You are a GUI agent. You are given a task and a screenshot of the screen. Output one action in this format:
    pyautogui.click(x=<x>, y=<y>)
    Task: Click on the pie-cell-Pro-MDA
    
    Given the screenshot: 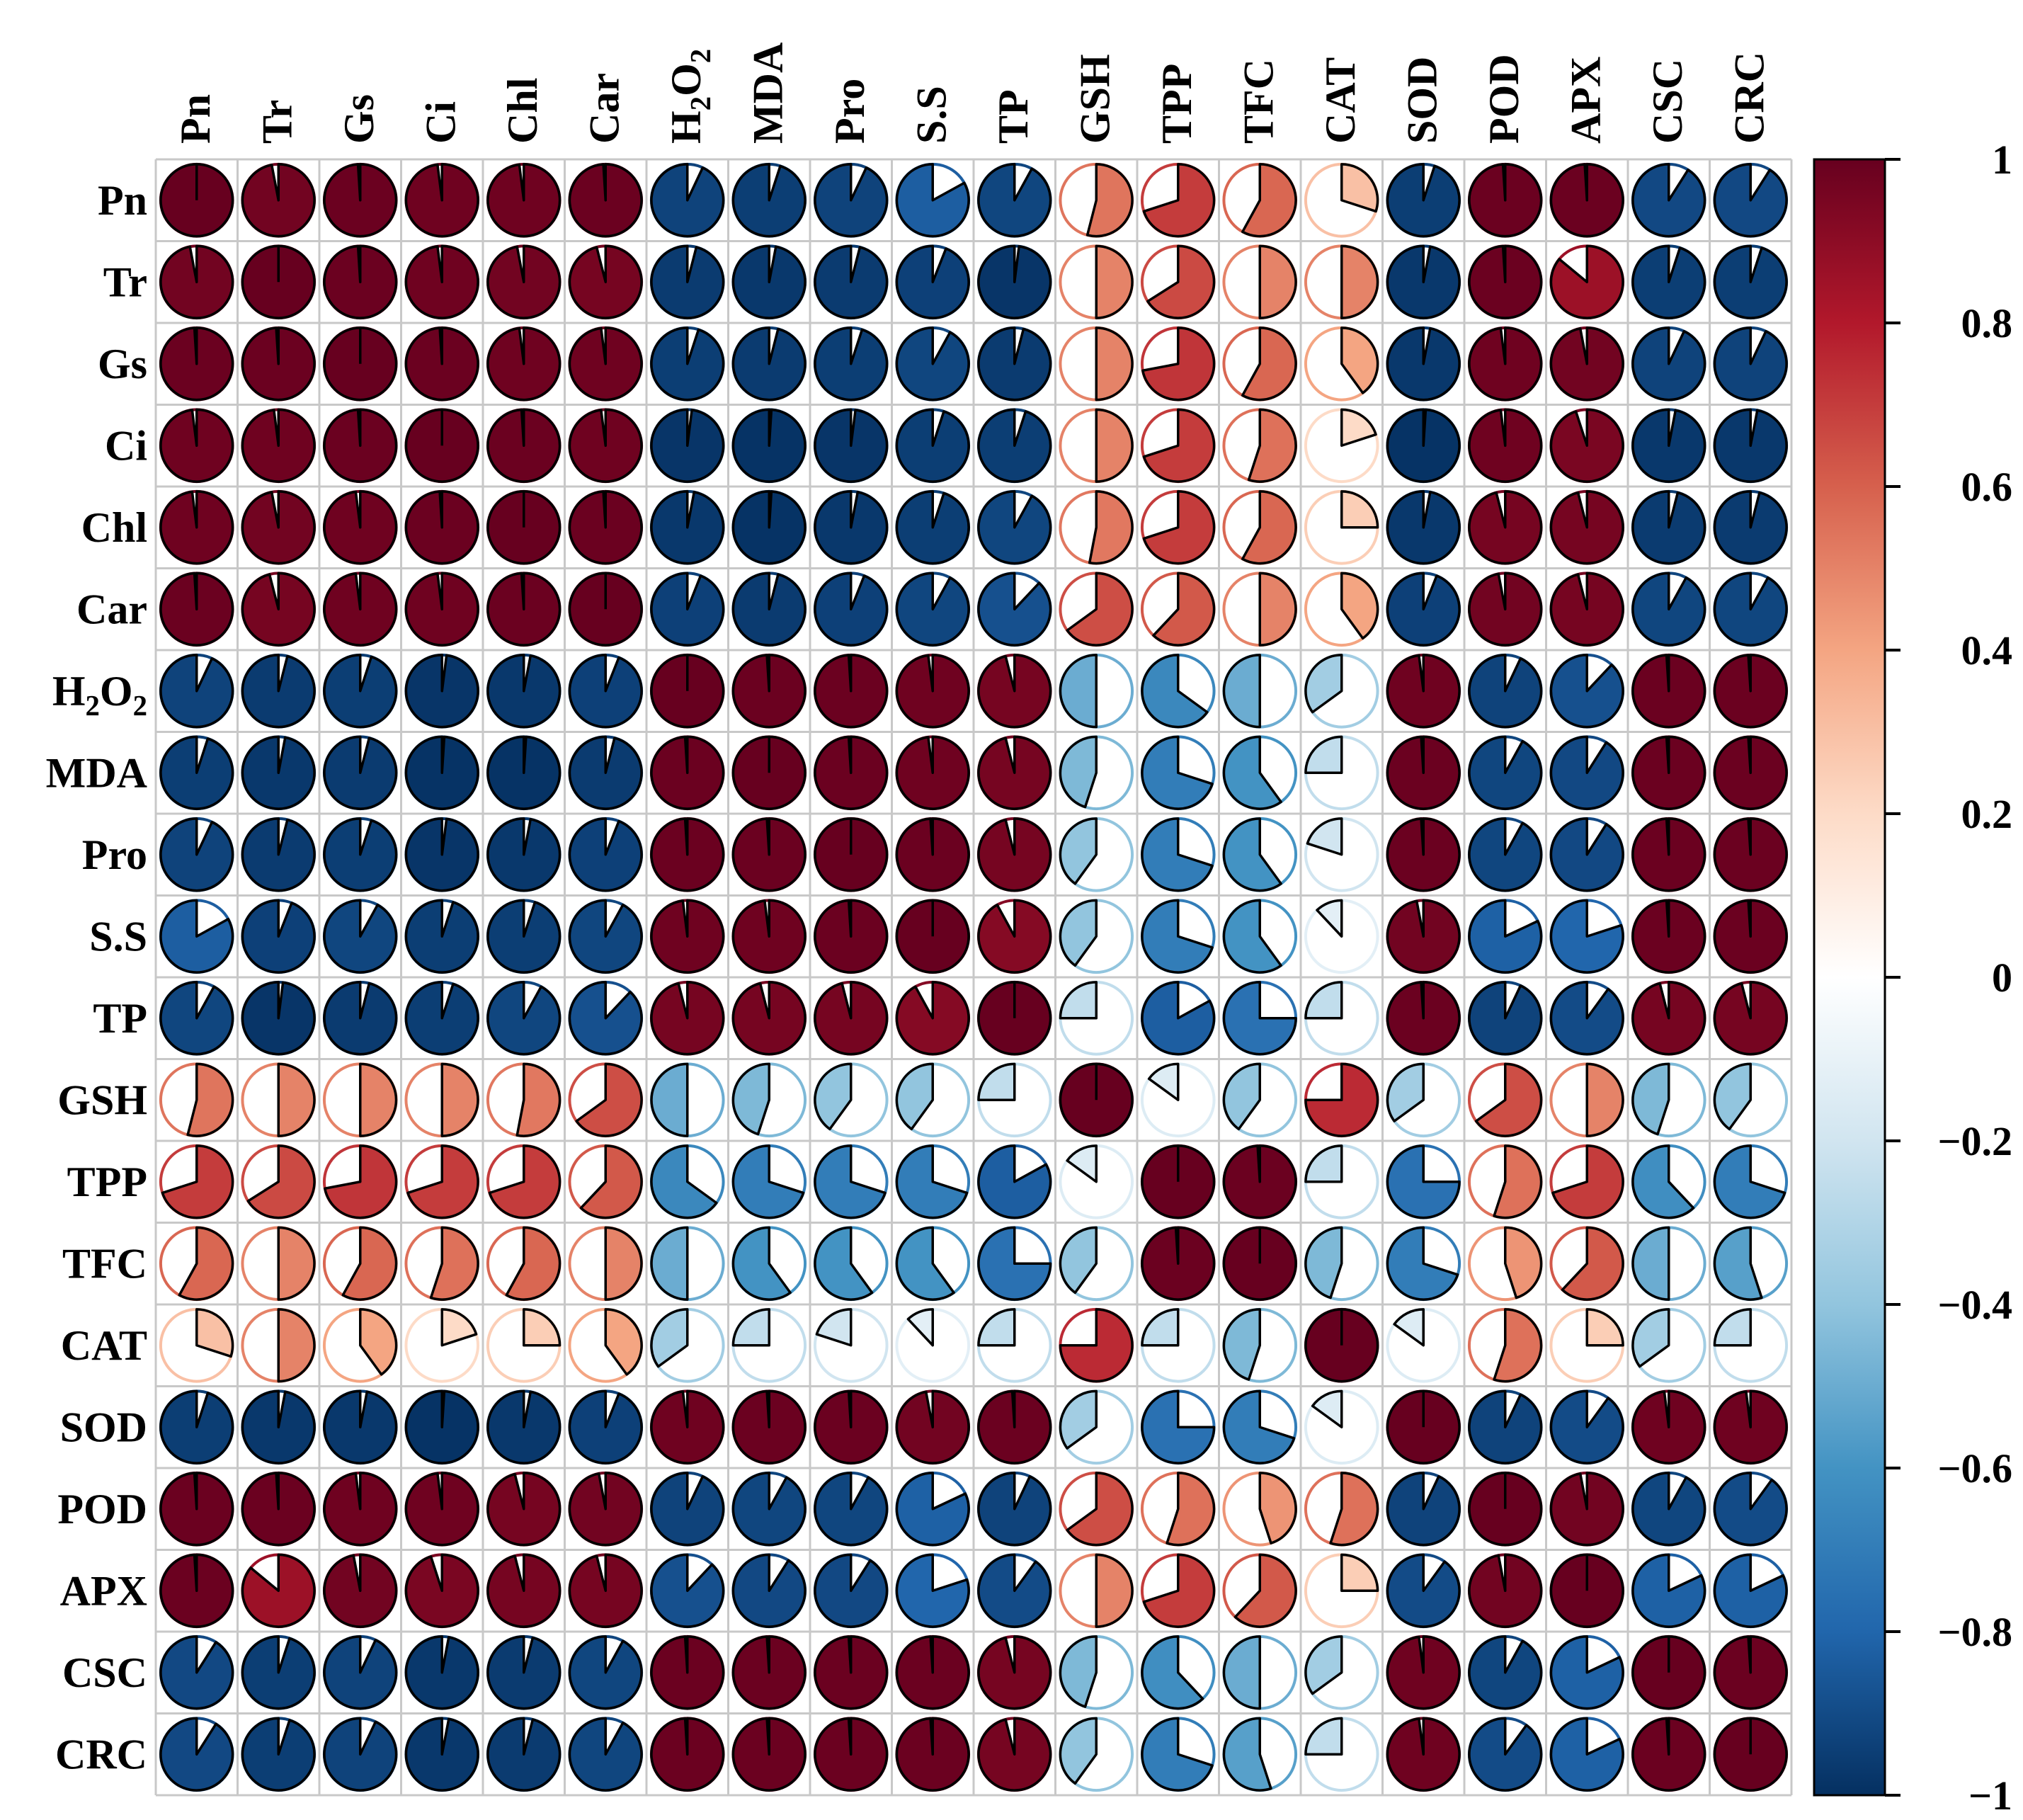 What is the action you would take?
    pyautogui.click(x=769, y=855)
    